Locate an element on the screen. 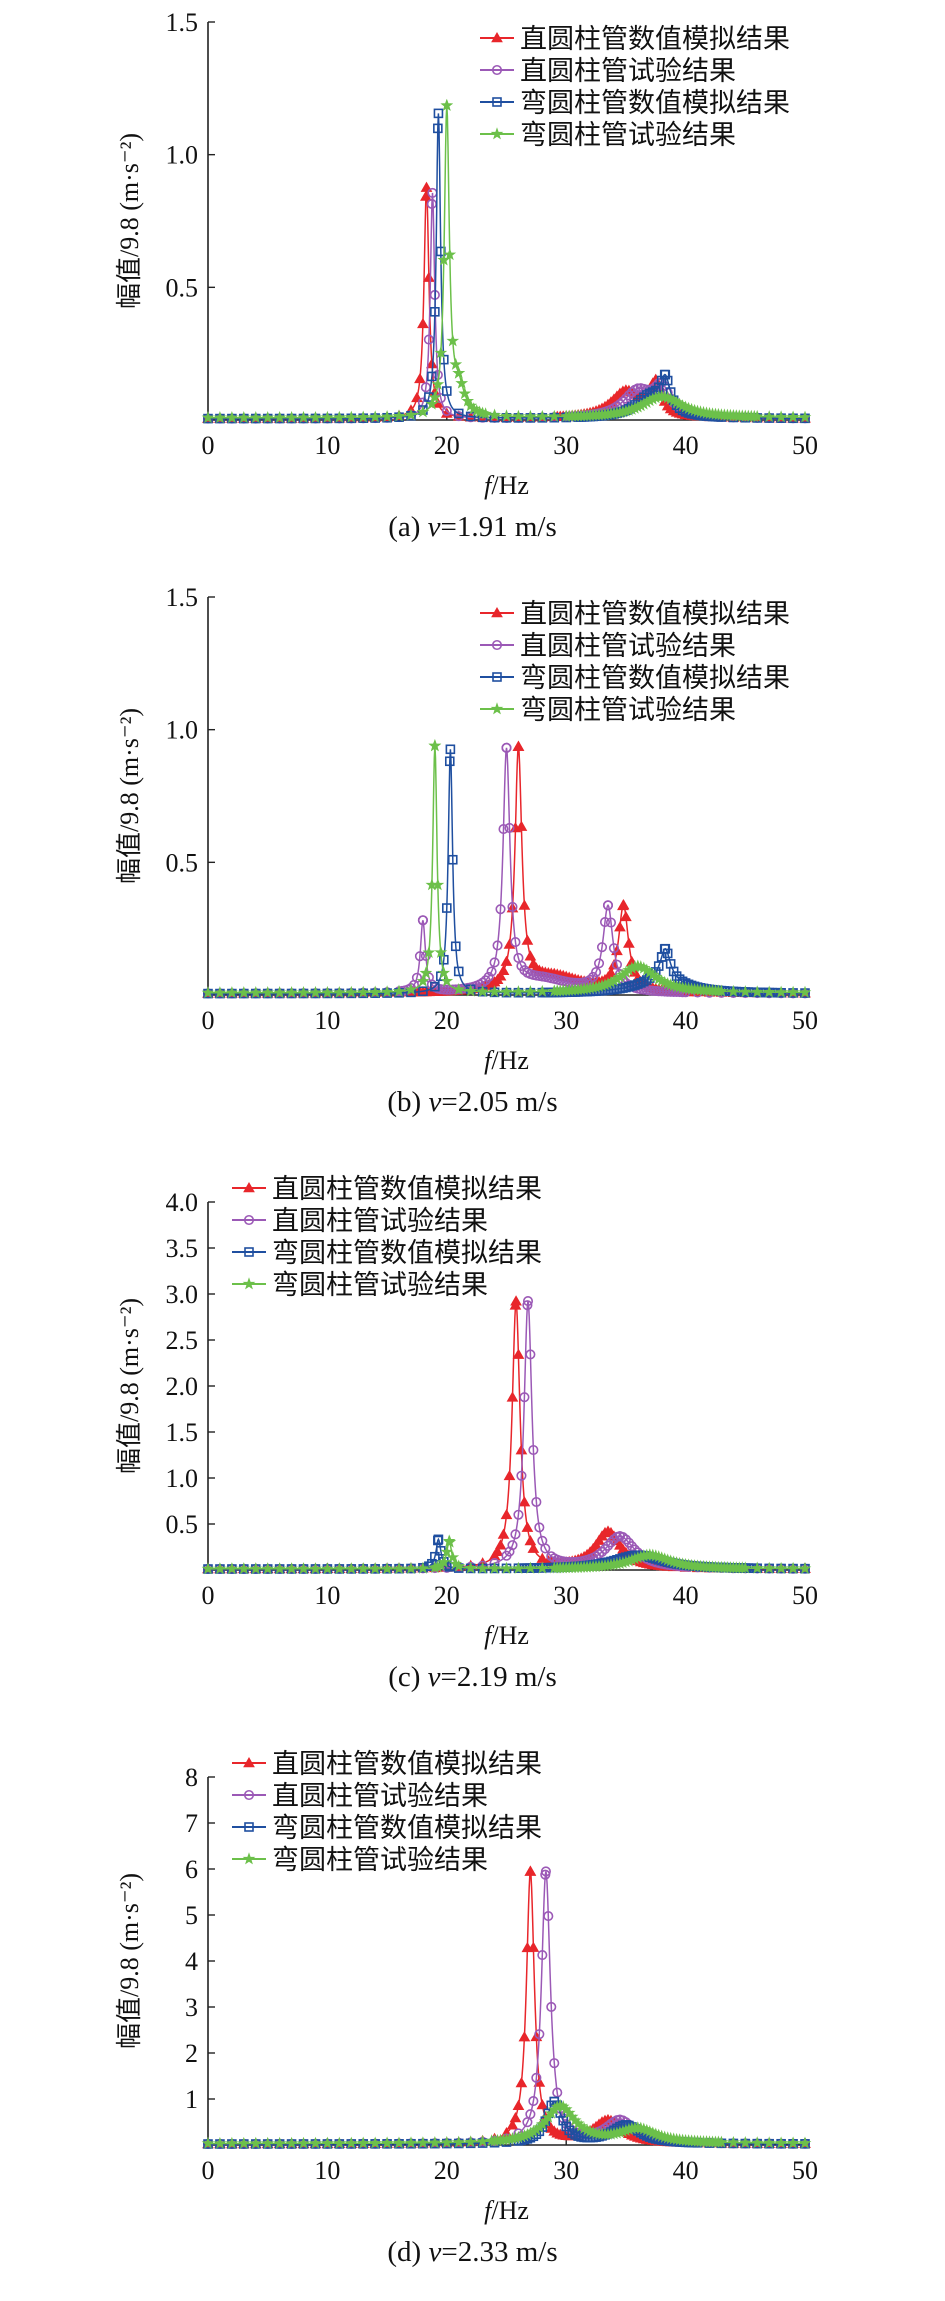  legend-marker-bent-sim-c is located at coordinates (249, 1252).